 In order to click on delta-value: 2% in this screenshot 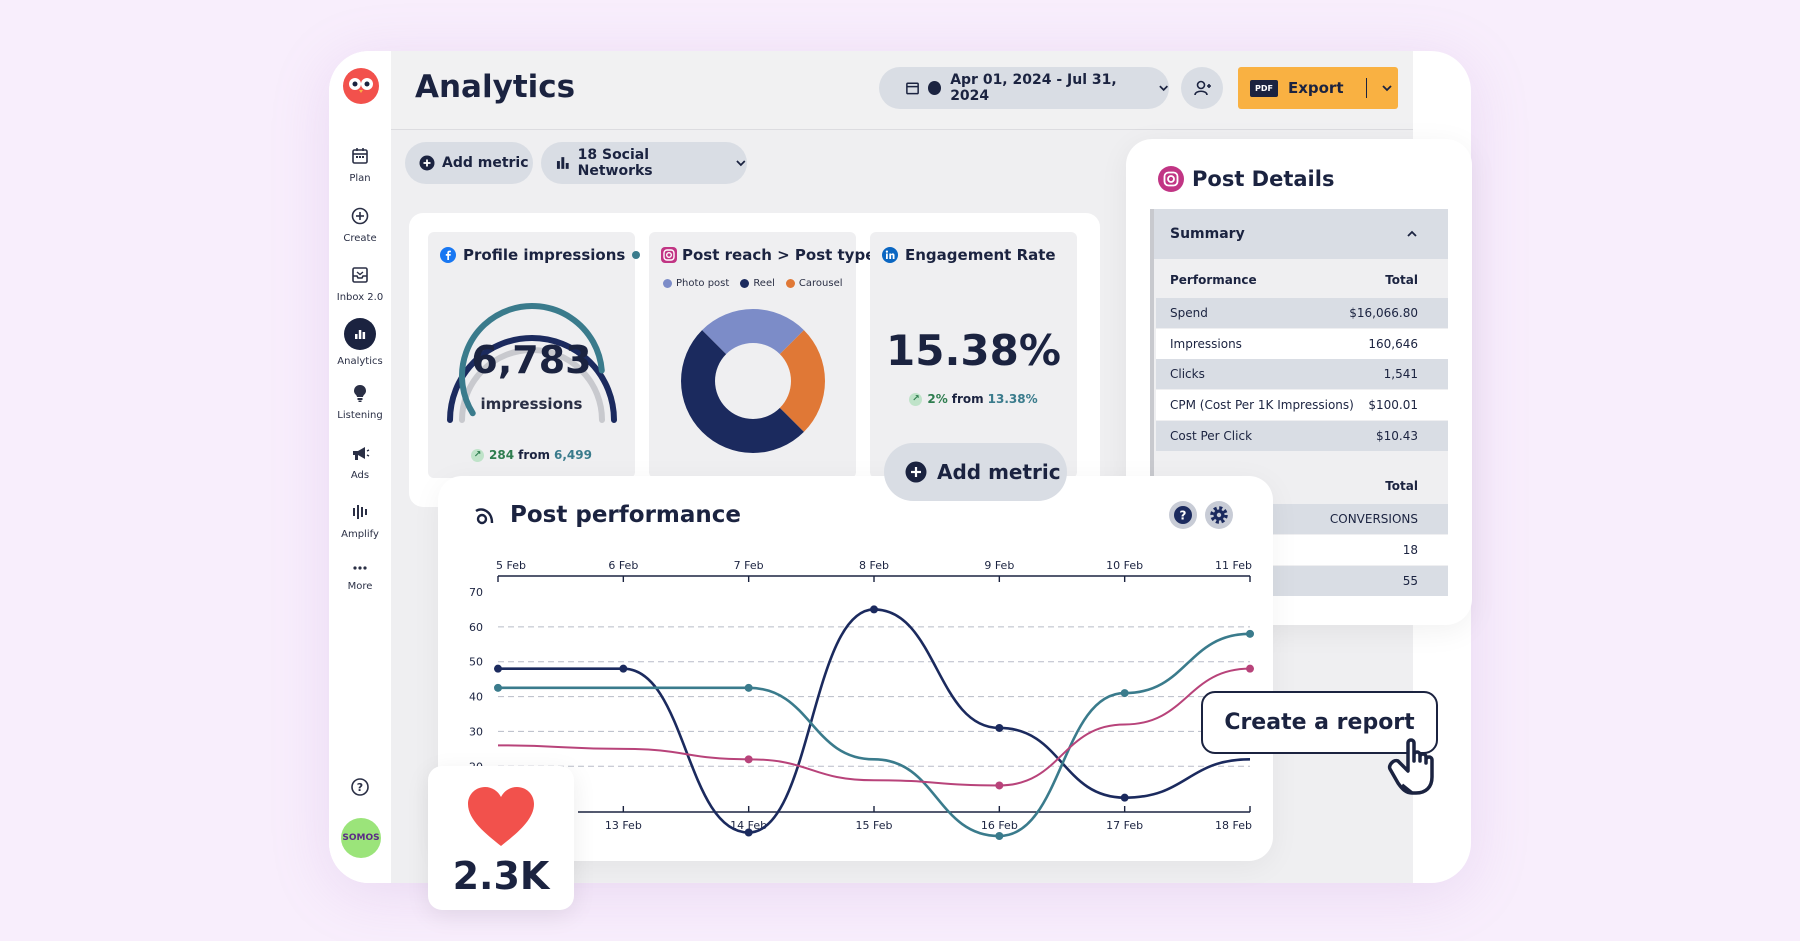, I will do `click(937, 399)`.